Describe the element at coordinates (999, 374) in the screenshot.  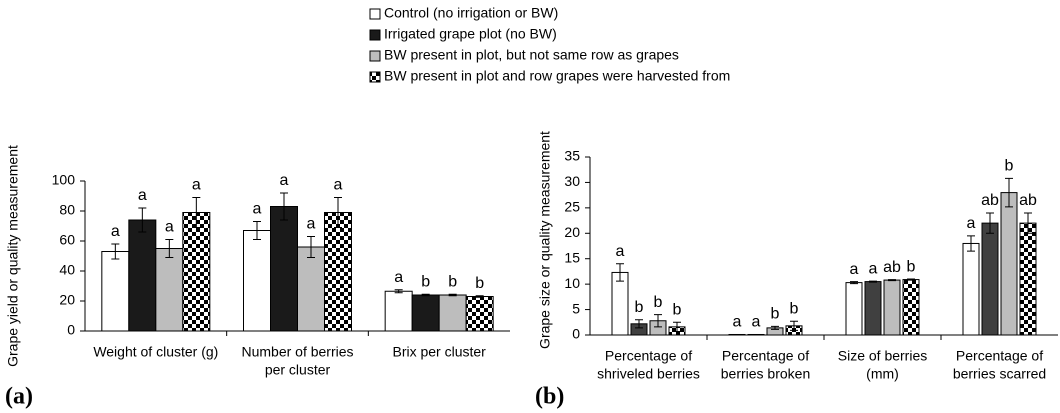
I see `x-tick-label: berries scarred` at that location.